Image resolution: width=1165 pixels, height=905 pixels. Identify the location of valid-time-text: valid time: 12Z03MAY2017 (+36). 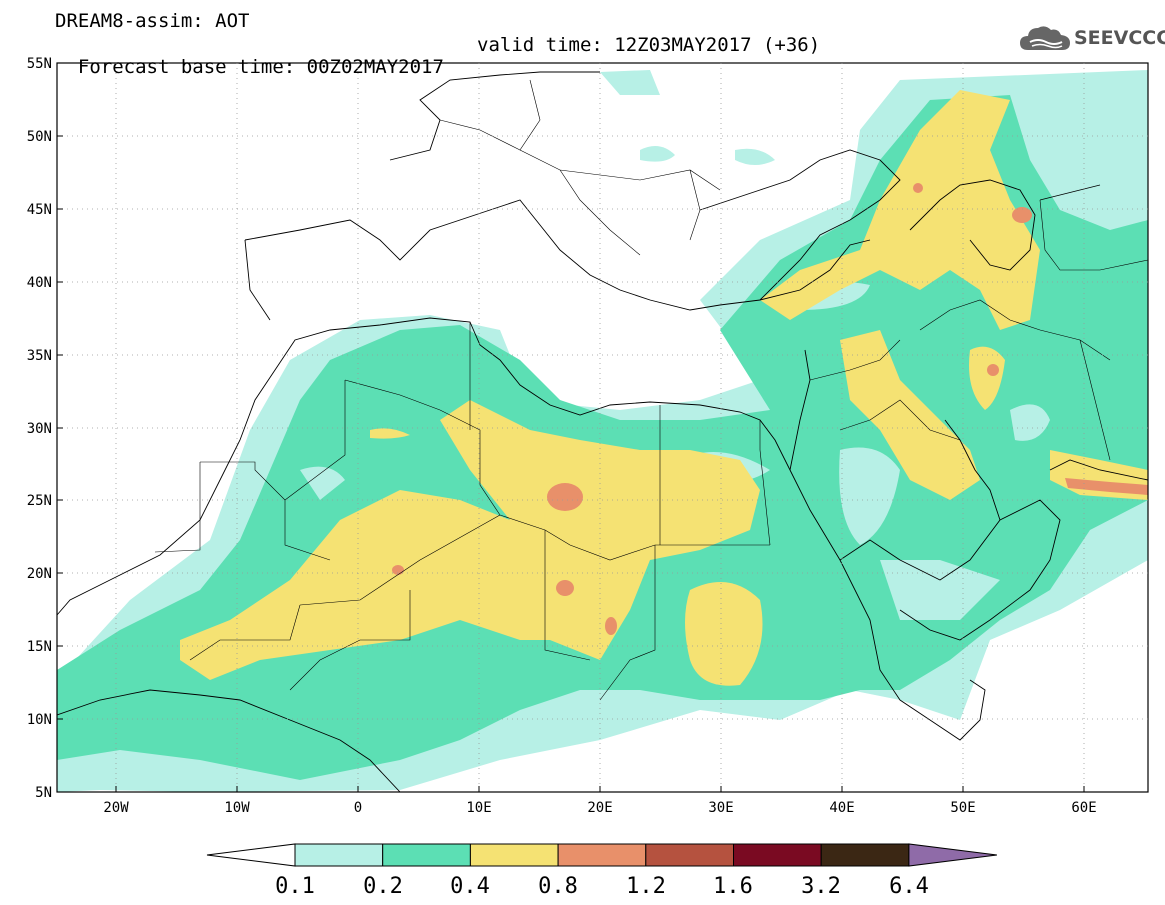
(649, 45).